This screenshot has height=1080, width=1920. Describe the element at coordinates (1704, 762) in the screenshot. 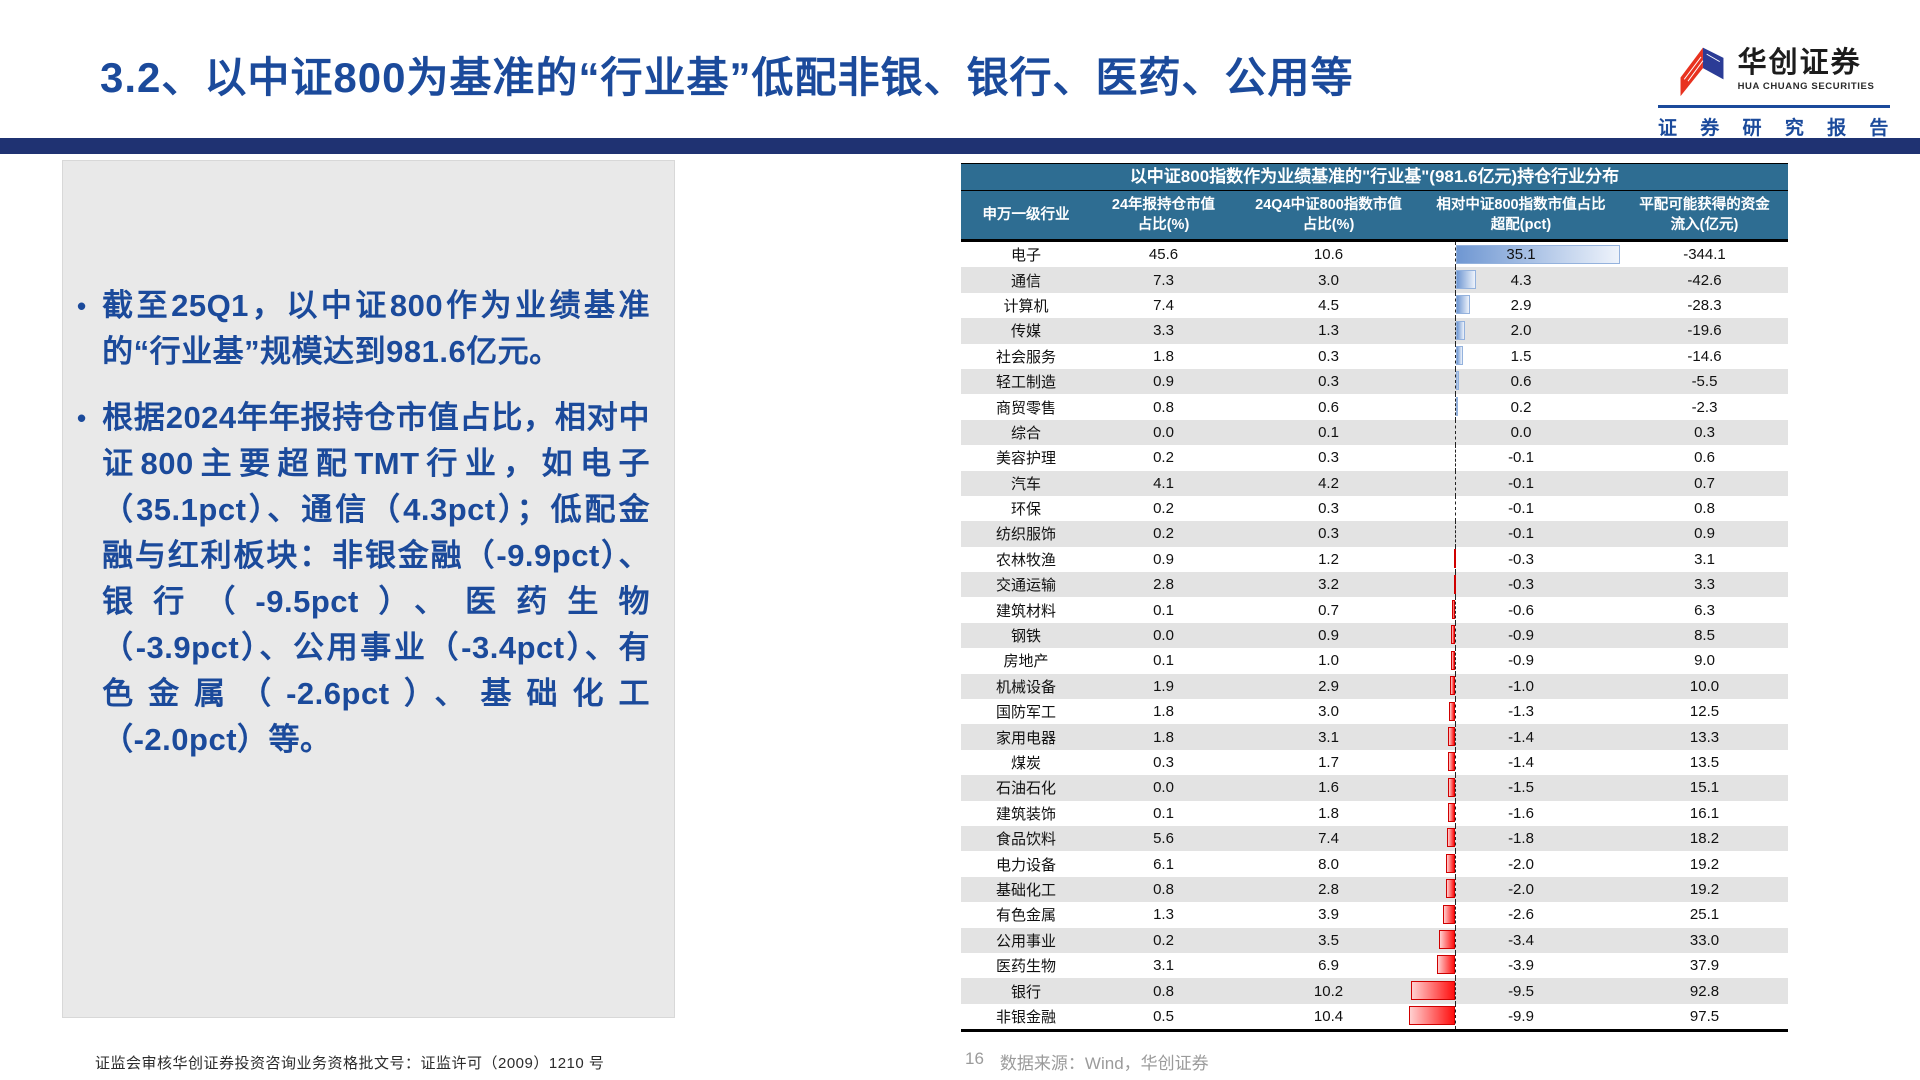

I see `value-cell: 13.5` at that location.